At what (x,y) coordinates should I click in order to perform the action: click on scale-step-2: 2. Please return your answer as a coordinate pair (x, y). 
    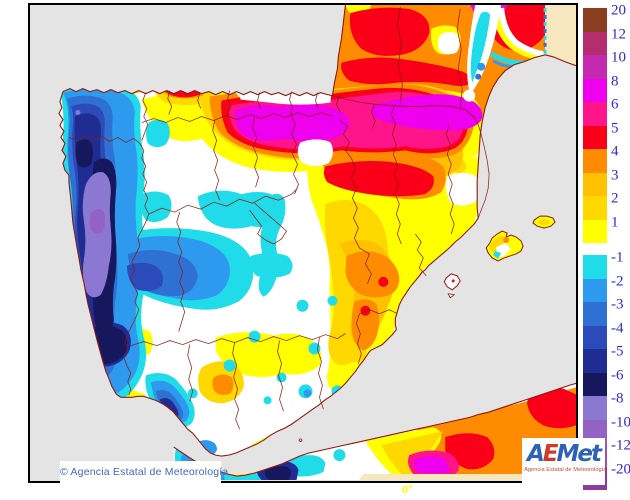
    Looking at the image, I should click on (601, 205).